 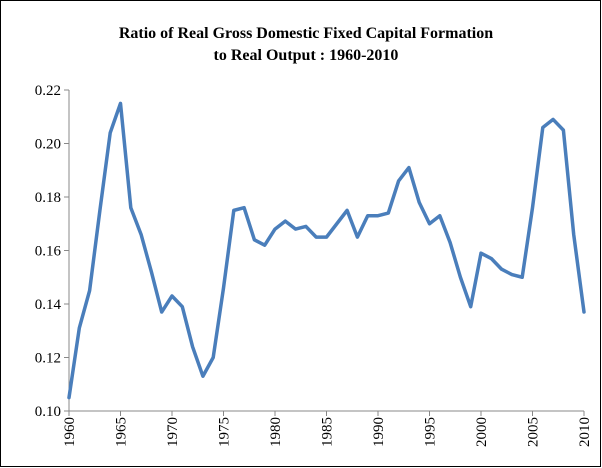 I want to click on x-tick-label: 1960, so click(x=70, y=432).